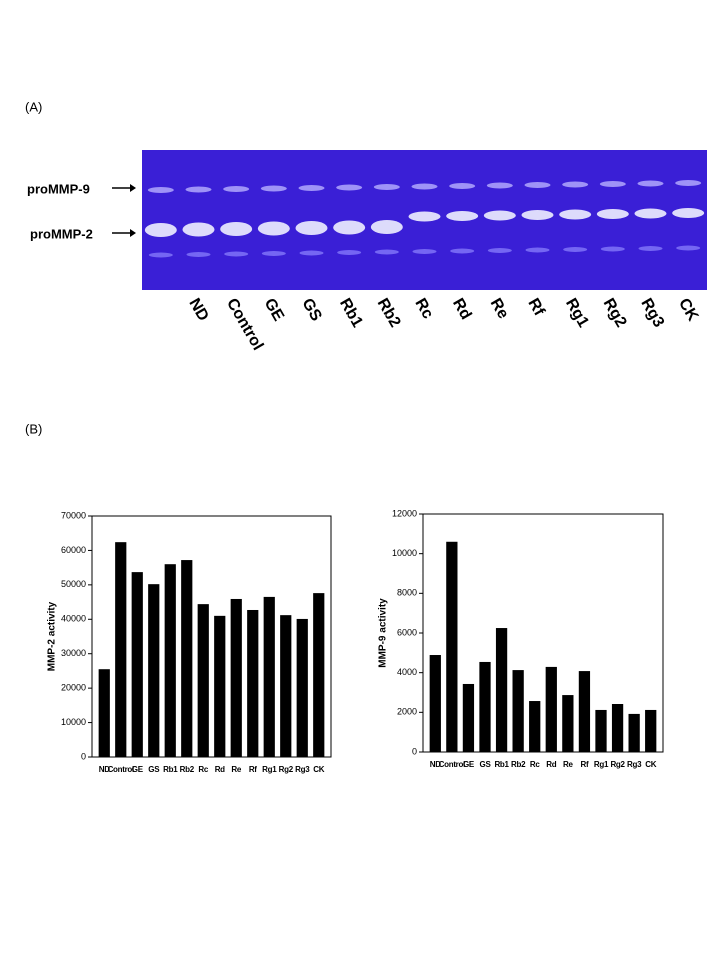 The width and height of the screenshot is (720, 960). I want to click on y-tick-label: 2000, so click(407, 712).